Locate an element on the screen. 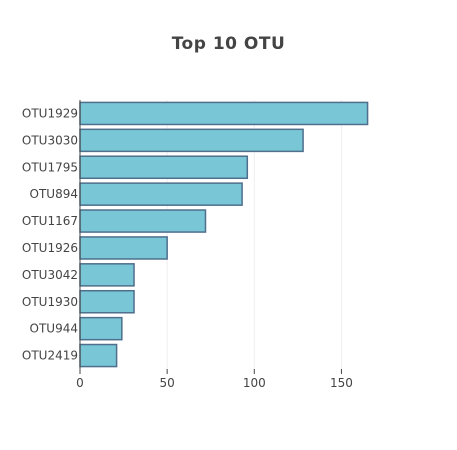  bar-OTU3030 is located at coordinates (191, 140).